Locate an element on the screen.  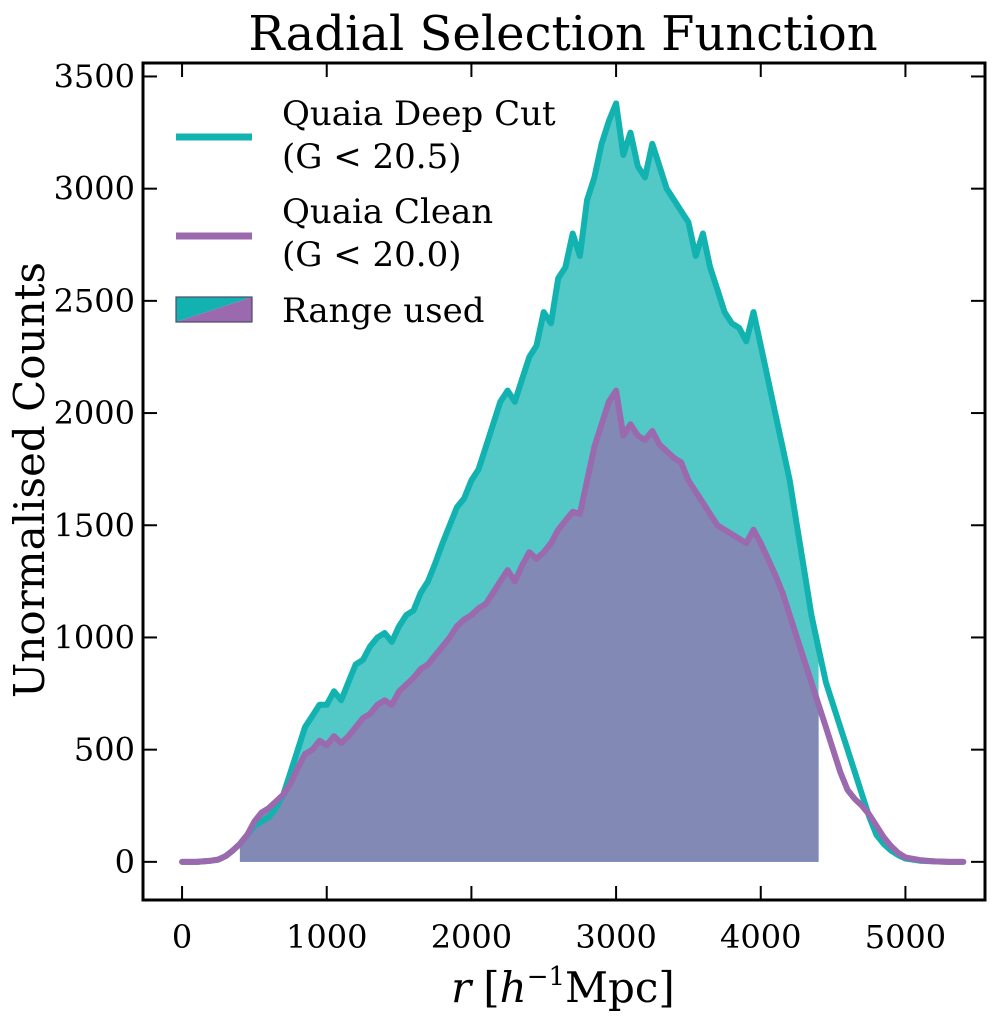
legend-label-deep-cut: Quaia Deep Cut is located at coordinates (419, 114).